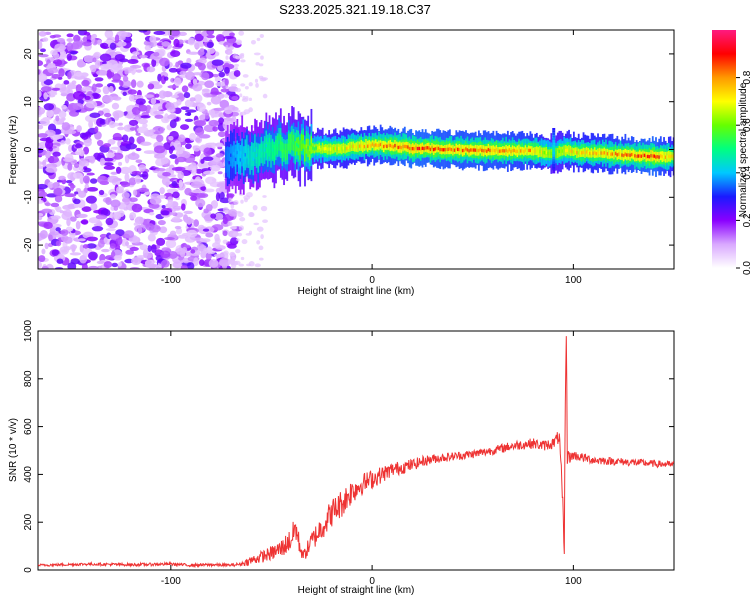 Image resolution: width=750 pixels, height=600 pixels. What do you see at coordinates (372, 581) in the screenshot?
I see `snr-x-tick-label: 0` at bounding box center [372, 581].